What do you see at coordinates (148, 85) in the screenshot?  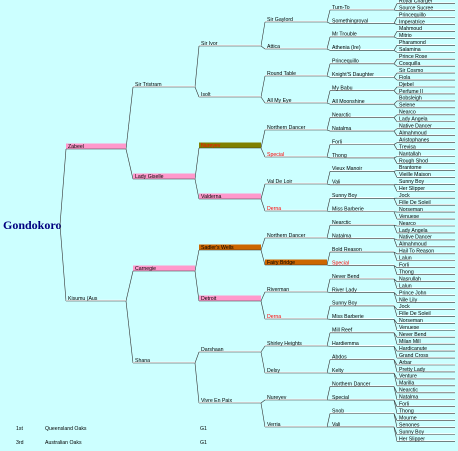 I see `ancestor-name: Sir Tristram` at bounding box center [148, 85].